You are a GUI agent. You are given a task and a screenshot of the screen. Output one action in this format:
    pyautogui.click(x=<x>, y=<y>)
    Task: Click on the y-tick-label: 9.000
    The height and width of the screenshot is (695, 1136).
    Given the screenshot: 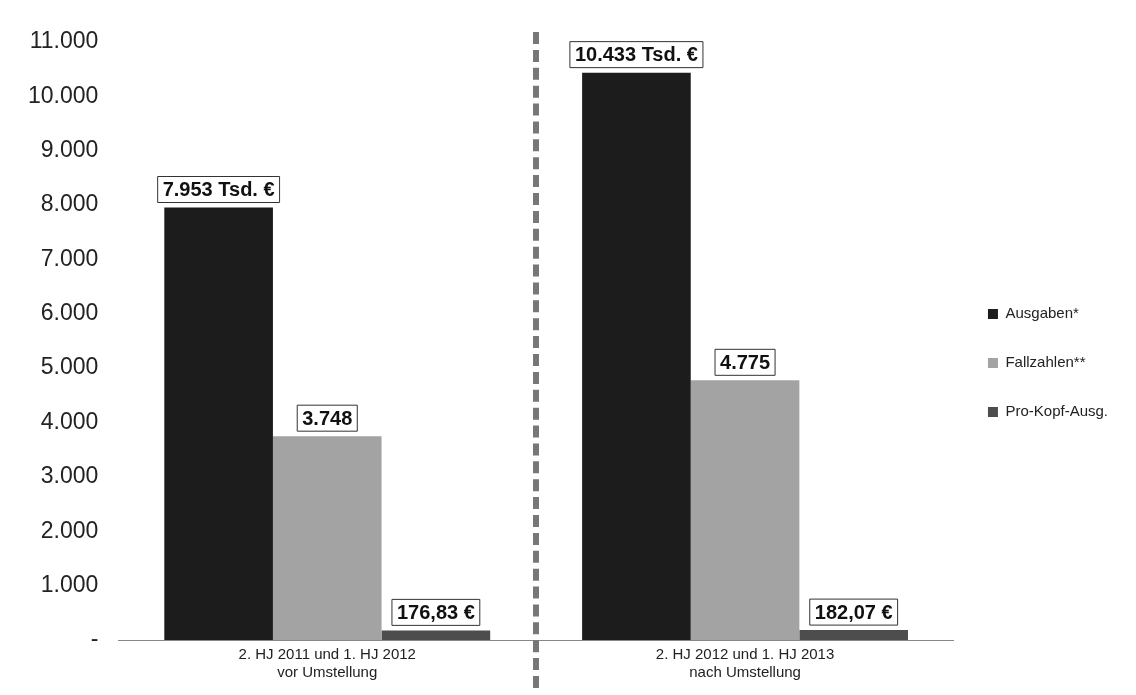 What is the action you would take?
    pyautogui.click(x=69, y=148)
    